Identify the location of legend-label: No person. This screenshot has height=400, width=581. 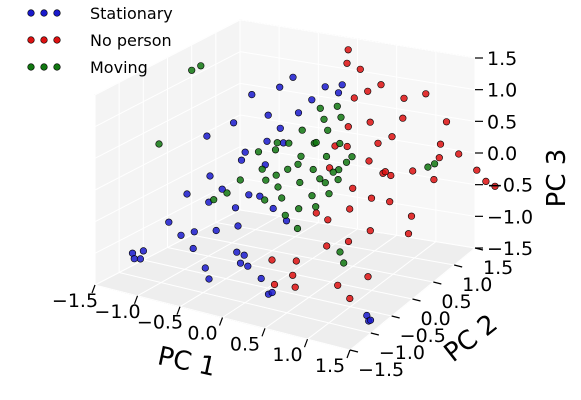
(131, 40).